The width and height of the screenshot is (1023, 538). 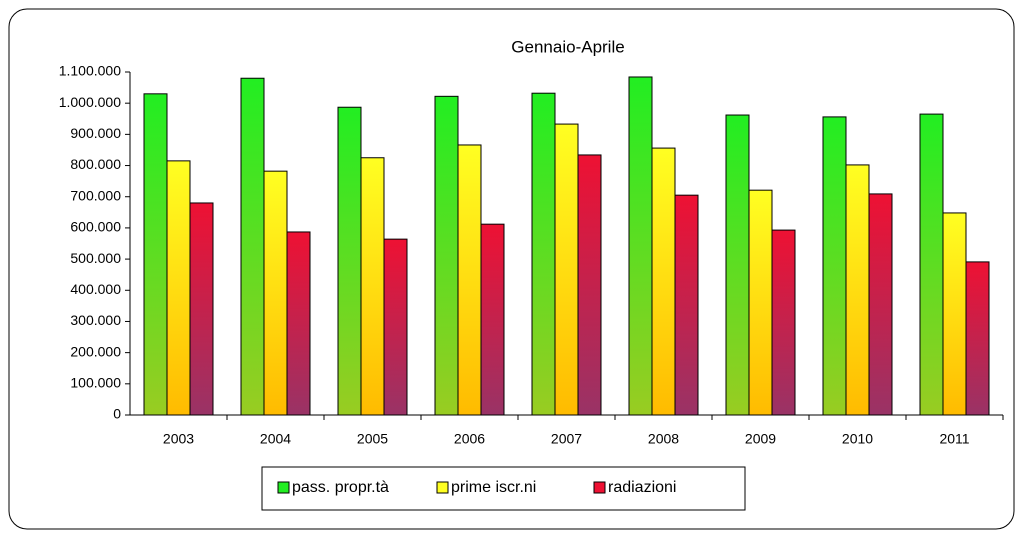 I want to click on chart-title: Gennaio-Aprile, so click(x=567, y=46).